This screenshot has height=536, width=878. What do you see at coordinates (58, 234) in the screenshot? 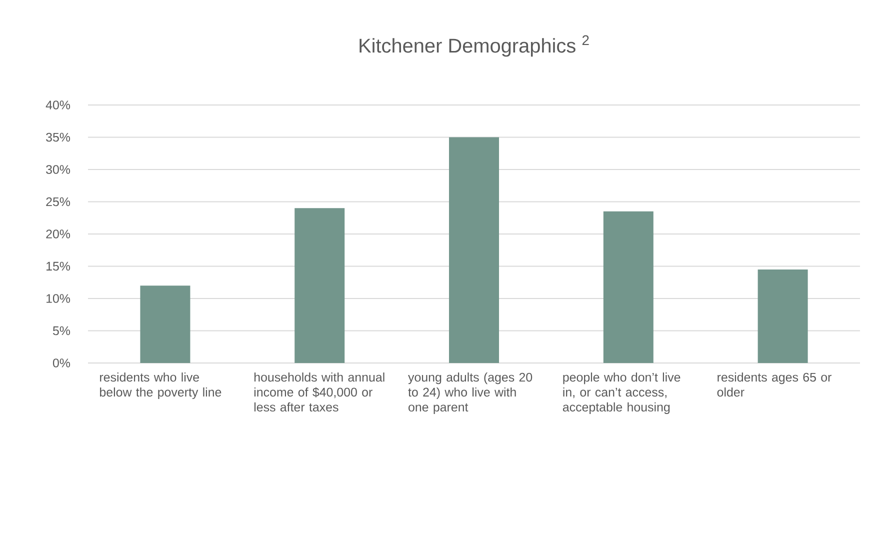
I see `y-tick-label: 20%` at bounding box center [58, 234].